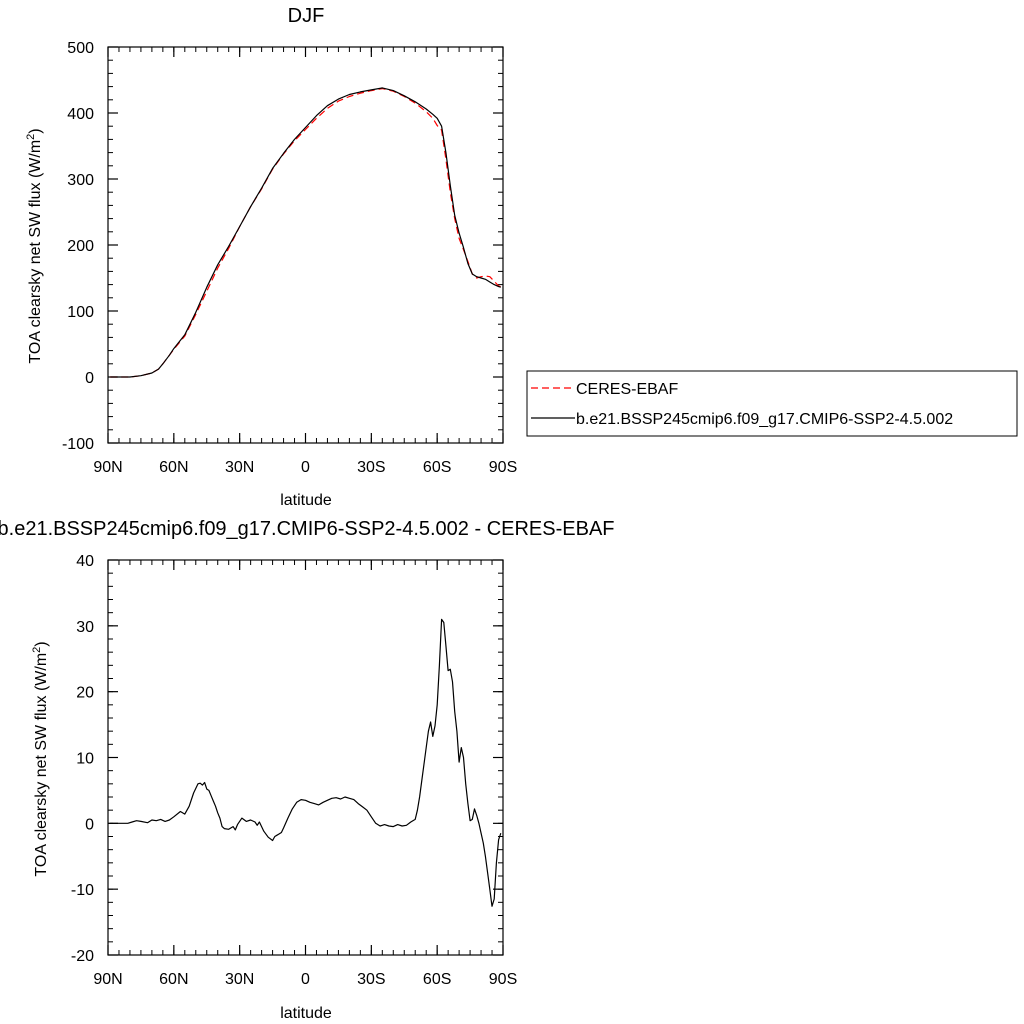 This screenshot has height=1024, width=1024. I want to click on top-x-tick-label: 90N, so click(107, 467).